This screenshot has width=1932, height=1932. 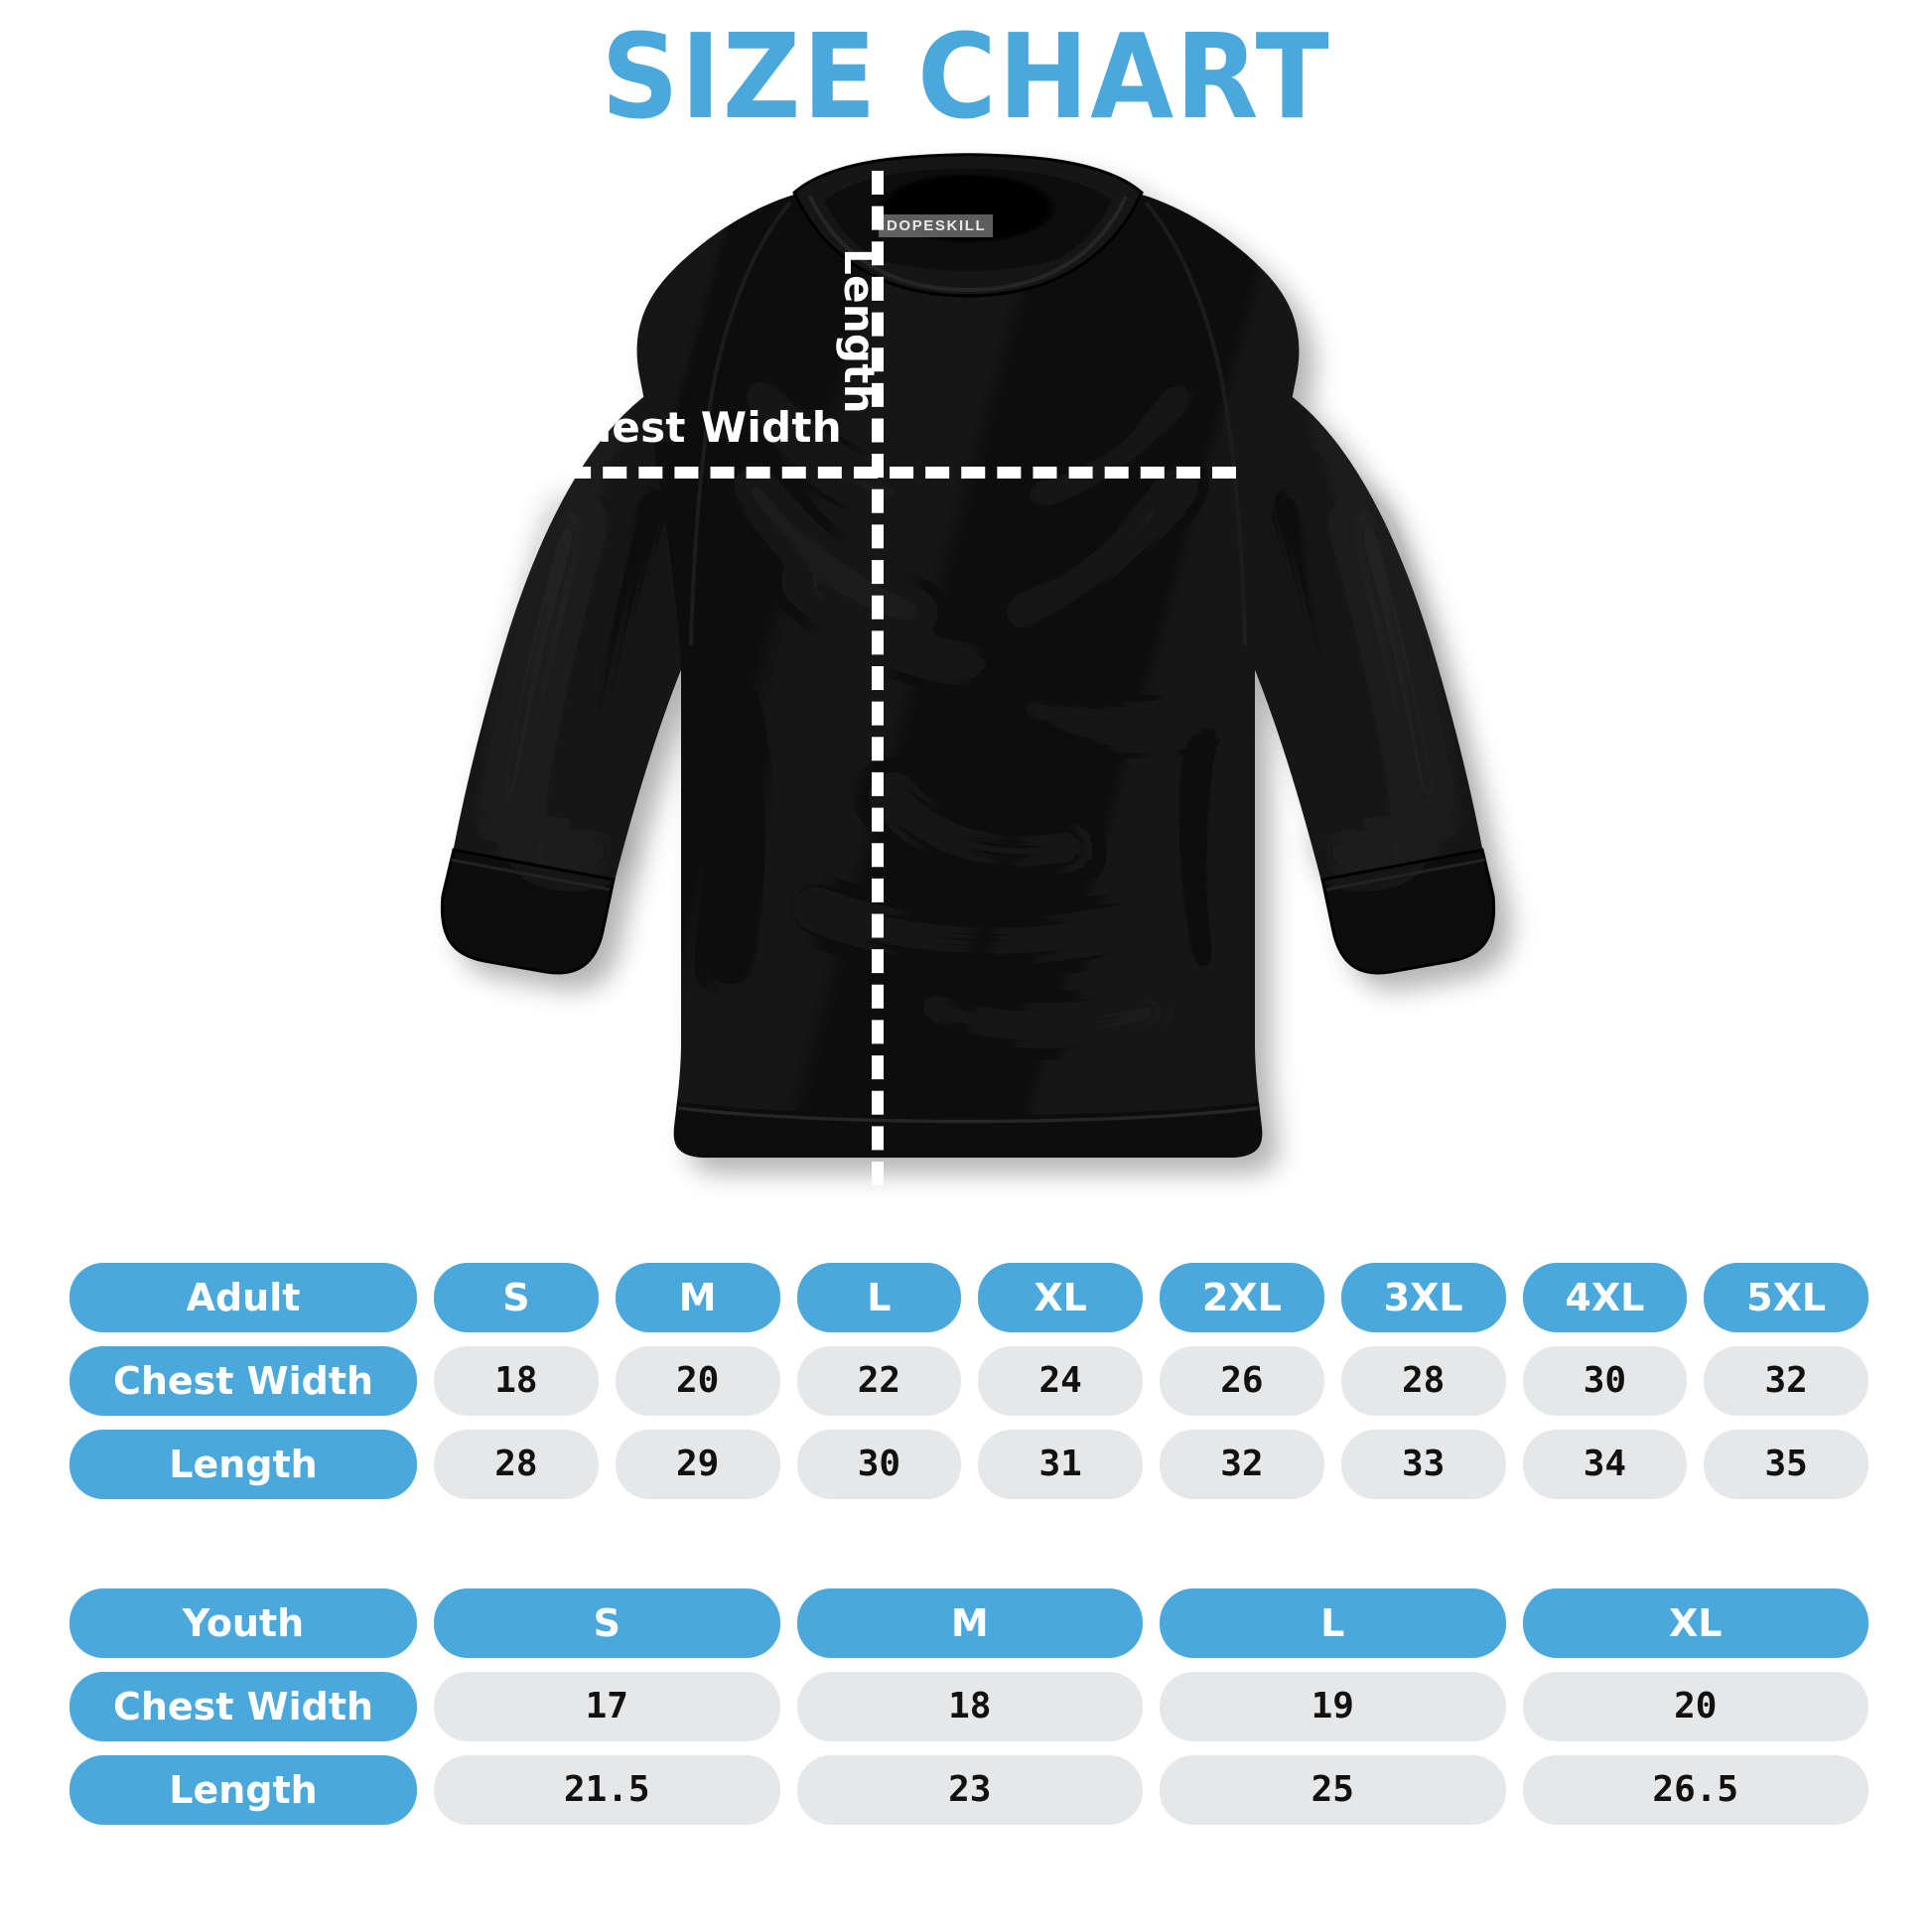 I want to click on left-shoulder-seam, so click(x=740, y=424).